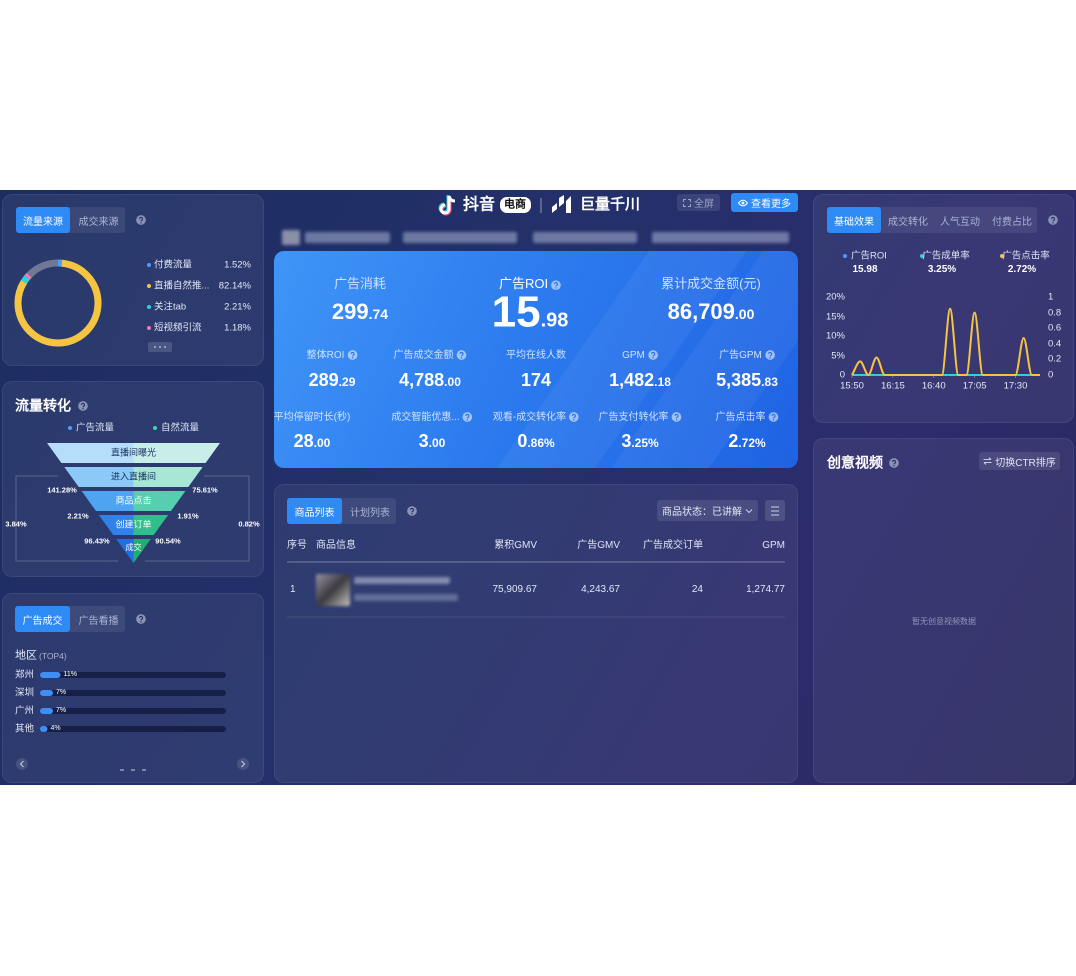  What do you see at coordinates (842, 375) in the screenshot?
I see `y-tick-label: 0` at bounding box center [842, 375].